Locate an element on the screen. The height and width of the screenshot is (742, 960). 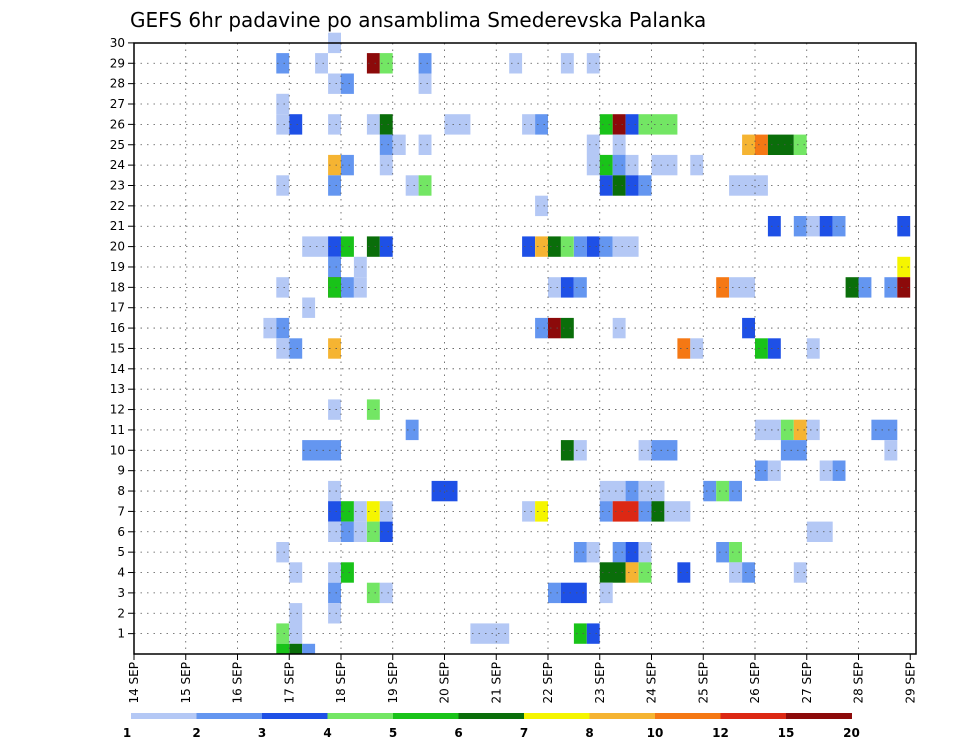
y-tick-label: 12 is located at coordinates (117, 410).